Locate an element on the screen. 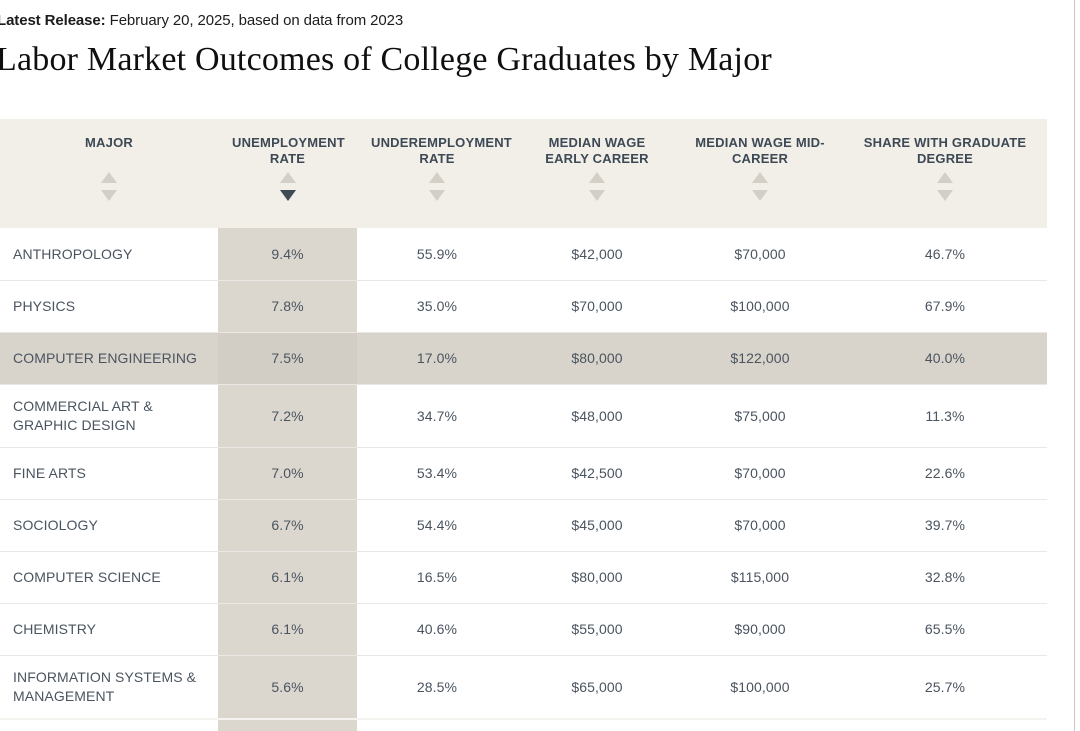 The height and width of the screenshot is (731, 1080). cell-major is located at coordinates (109, 725).